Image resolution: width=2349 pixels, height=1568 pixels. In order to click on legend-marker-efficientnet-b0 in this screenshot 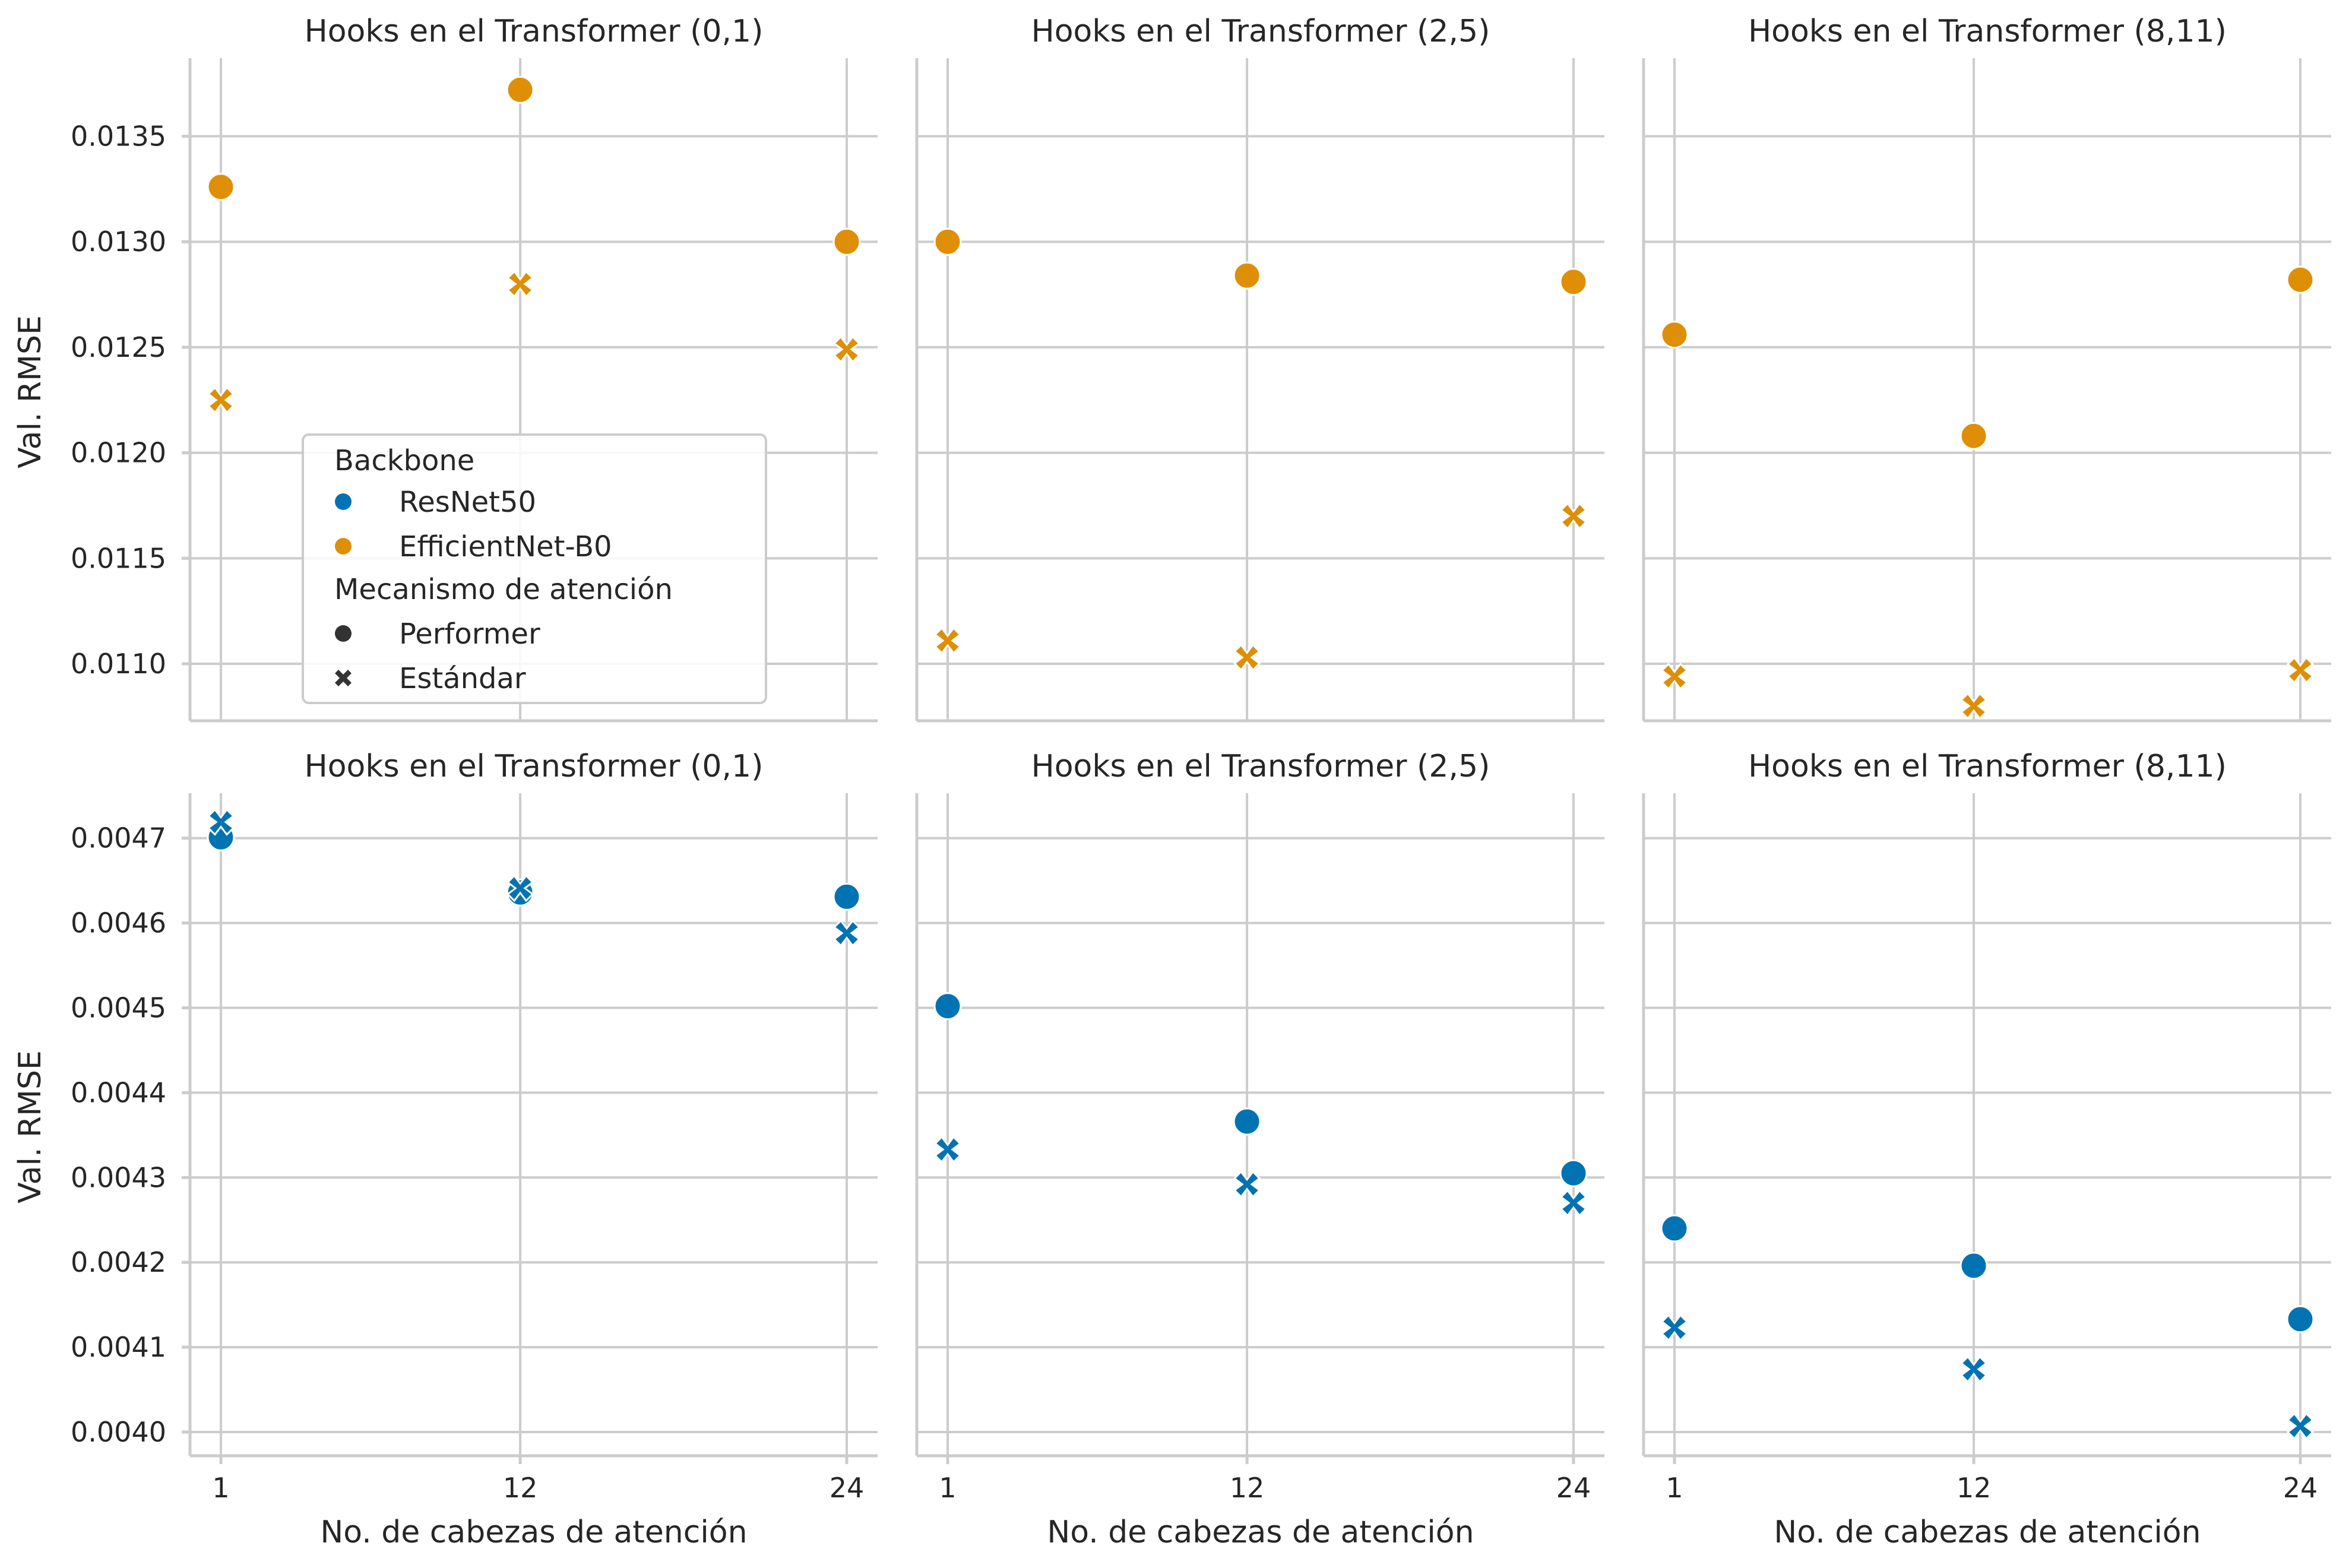, I will do `click(343, 546)`.